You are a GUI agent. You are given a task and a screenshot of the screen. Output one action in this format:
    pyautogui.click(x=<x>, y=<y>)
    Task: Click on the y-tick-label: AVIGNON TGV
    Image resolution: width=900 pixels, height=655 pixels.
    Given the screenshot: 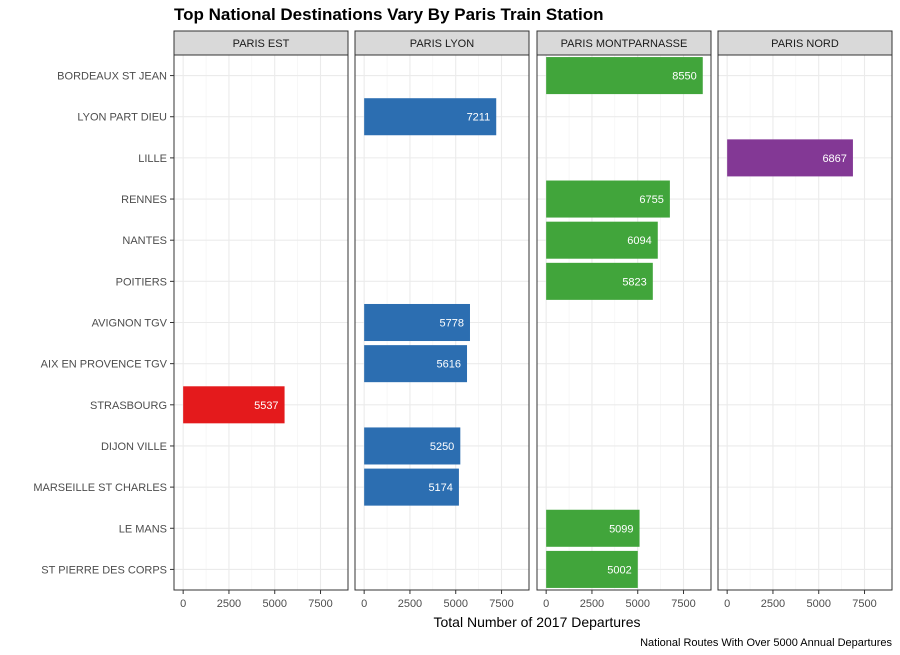 What is the action you would take?
    pyautogui.click(x=130, y=324)
    